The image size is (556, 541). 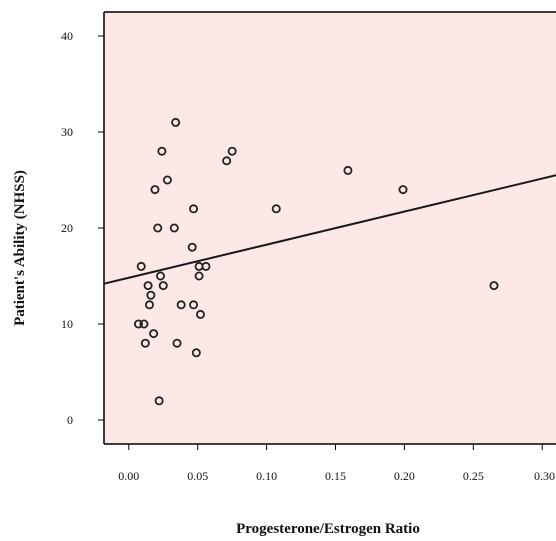 What do you see at coordinates (67, 228) in the screenshot?
I see `y-tick-label: 20` at bounding box center [67, 228].